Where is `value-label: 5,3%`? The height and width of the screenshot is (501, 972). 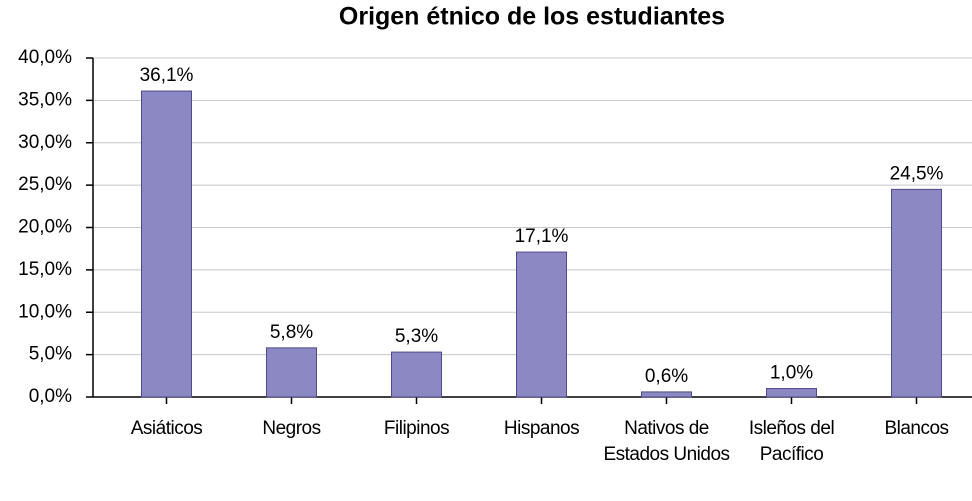 value-label: 5,3% is located at coordinates (416, 336).